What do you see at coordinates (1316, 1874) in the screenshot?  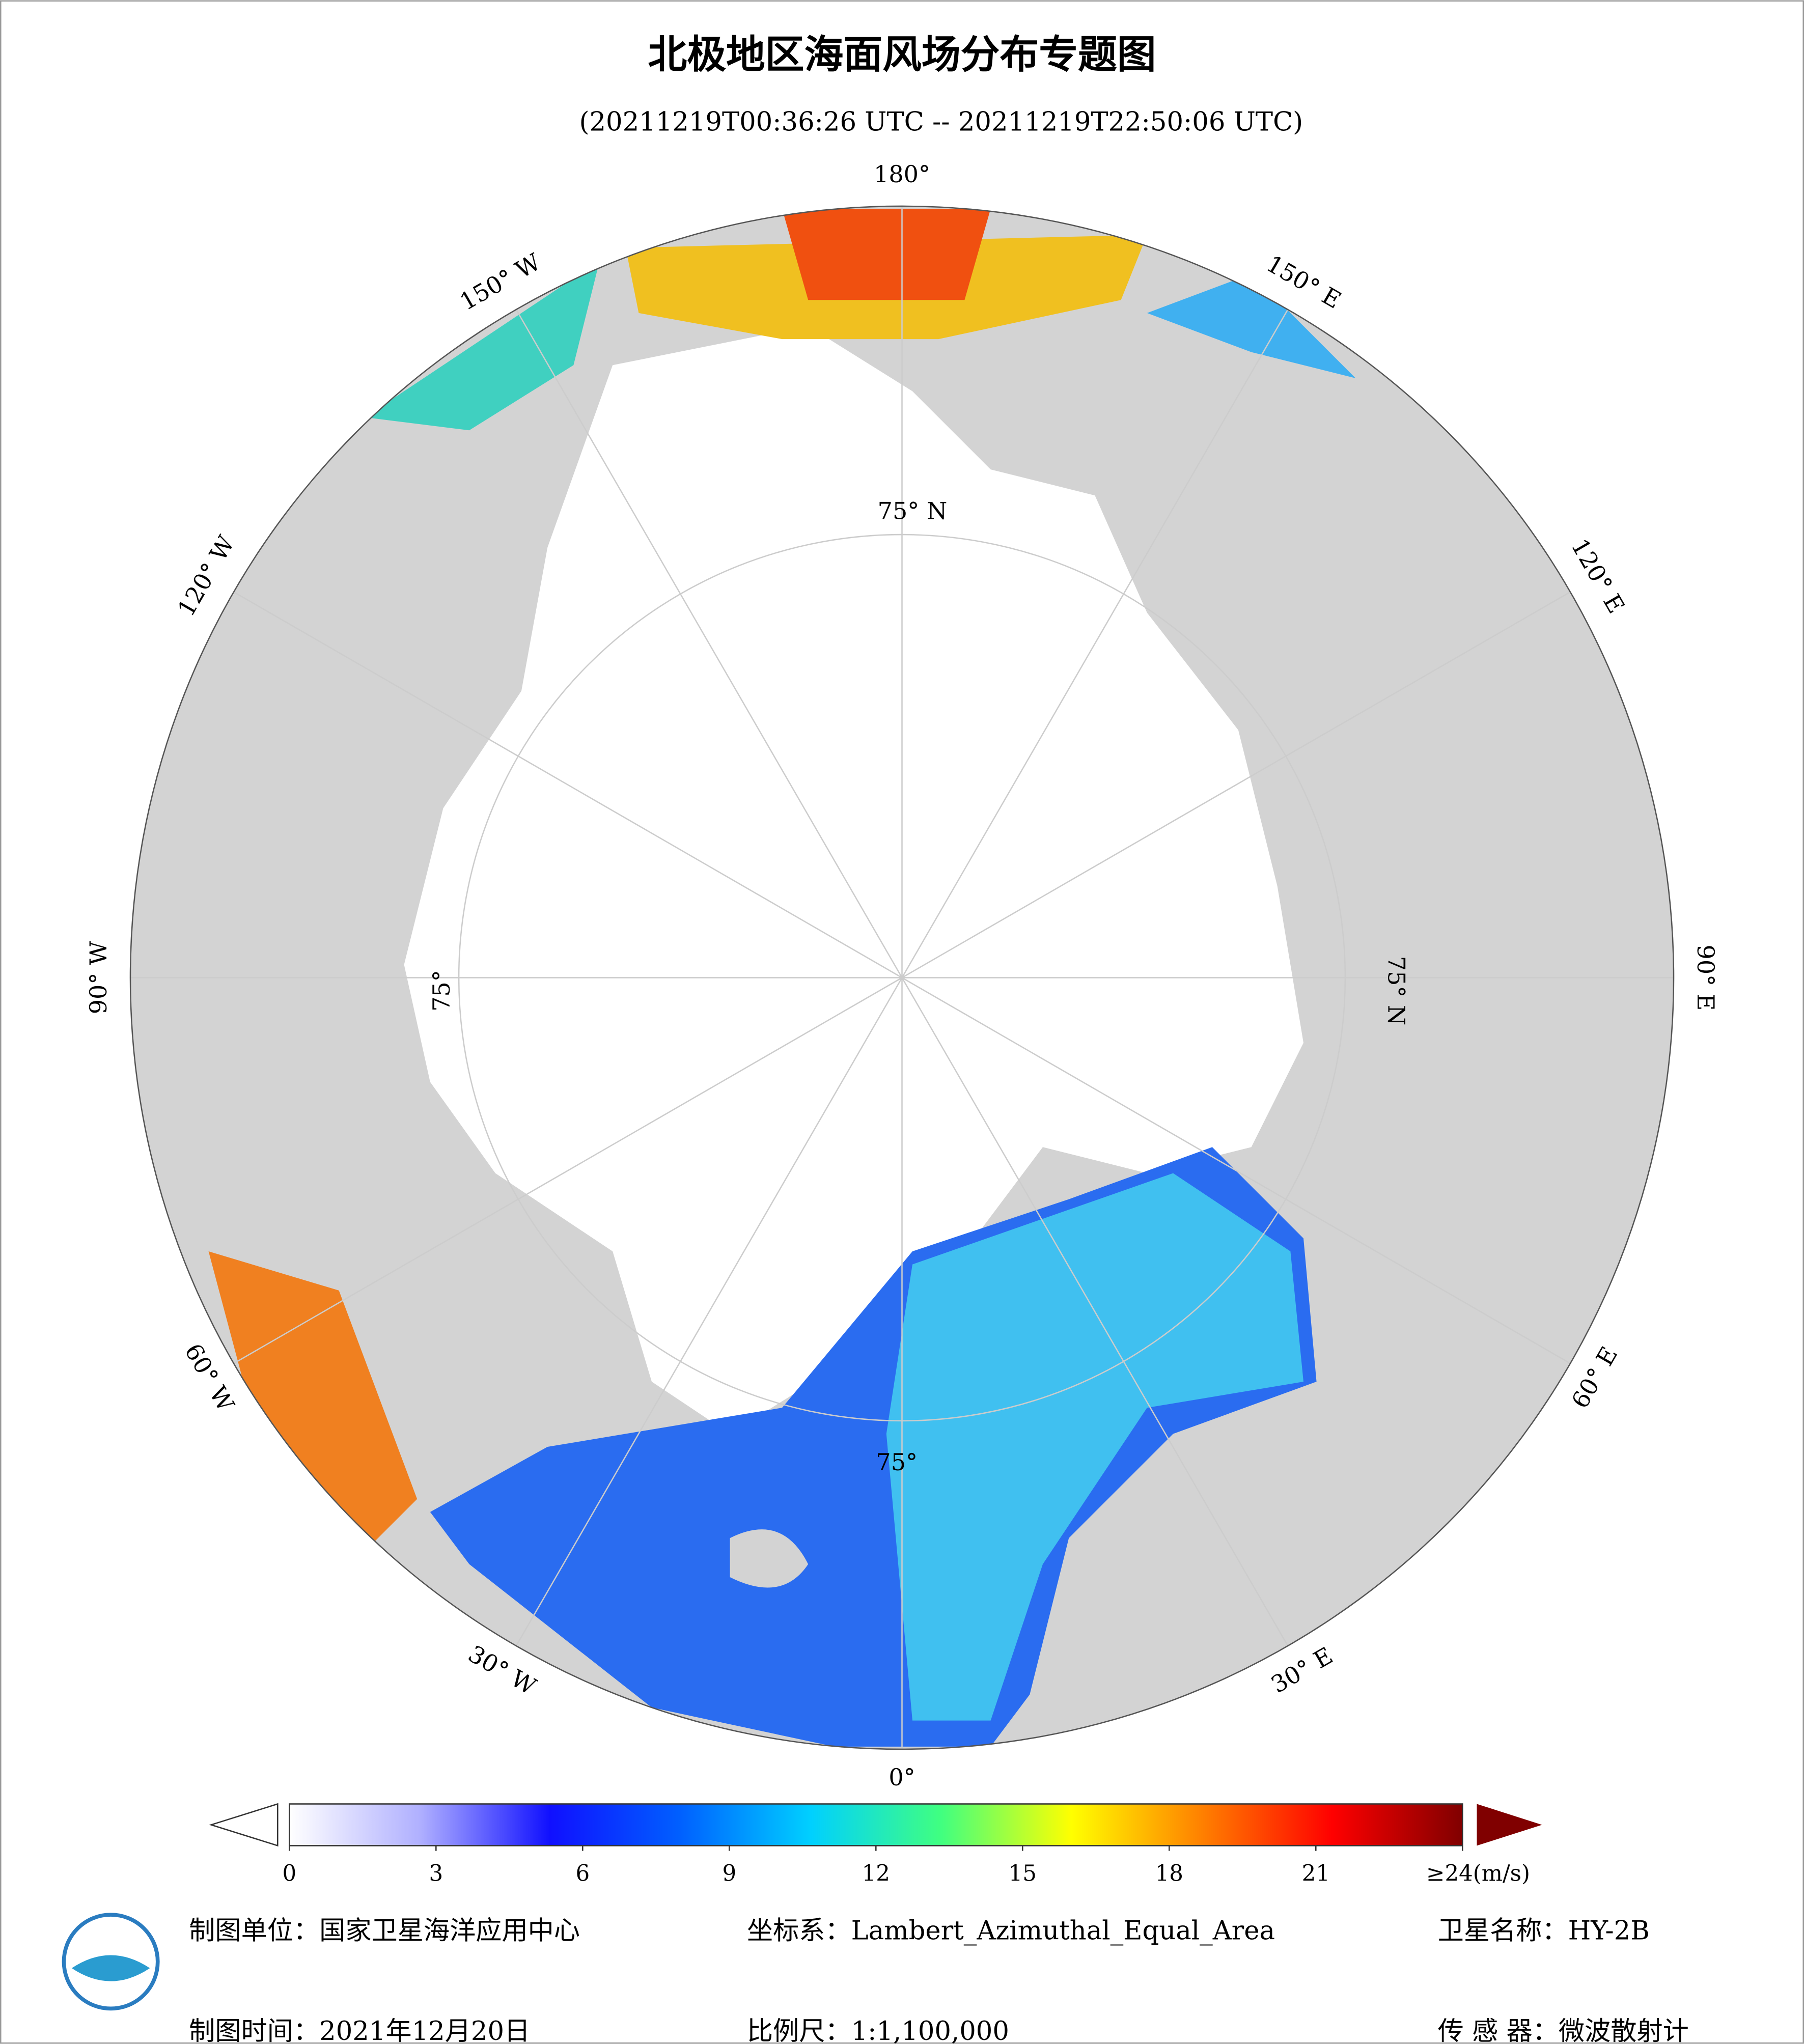 I see `colorbar-tick-label: 21` at bounding box center [1316, 1874].